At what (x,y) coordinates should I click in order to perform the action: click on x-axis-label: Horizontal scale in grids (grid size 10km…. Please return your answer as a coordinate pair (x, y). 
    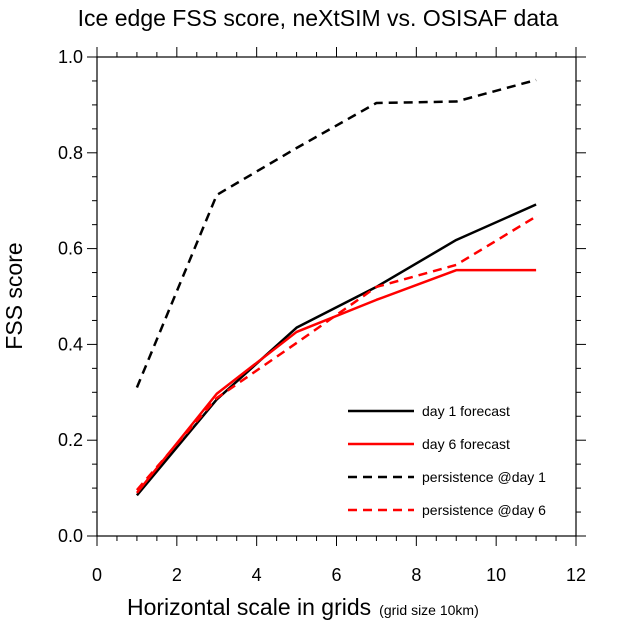
    Looking at the image, I should click on (303, 607).